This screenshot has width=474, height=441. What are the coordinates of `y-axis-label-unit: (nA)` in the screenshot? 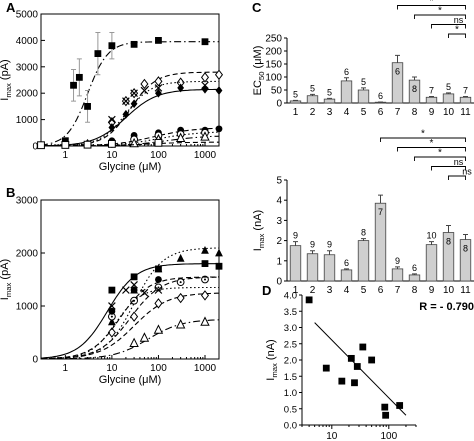 It's located at (271, 351).